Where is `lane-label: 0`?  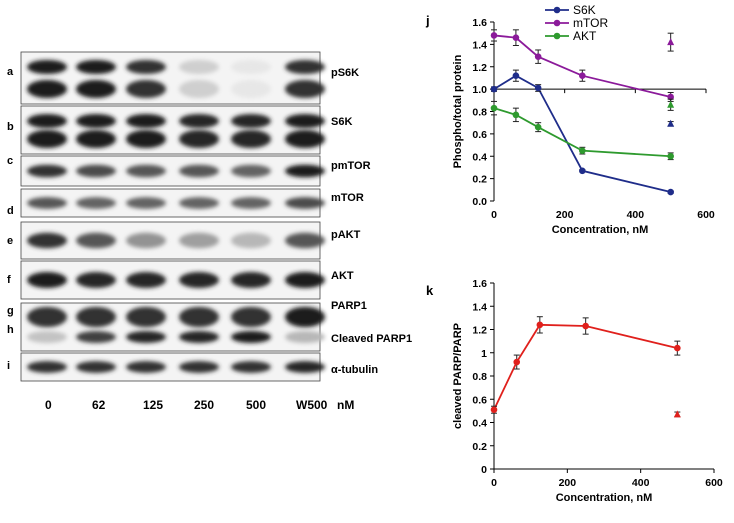 lane-label: 0 is located at coordinates (48, 405).